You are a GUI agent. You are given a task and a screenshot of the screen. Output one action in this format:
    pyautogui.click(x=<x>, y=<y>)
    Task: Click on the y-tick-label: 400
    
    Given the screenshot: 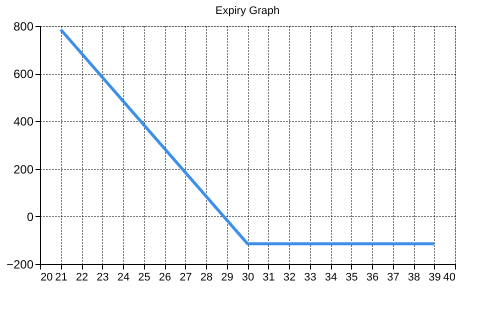 What is the action you would take?
    pyautogui.click(x=23, y=121)
    